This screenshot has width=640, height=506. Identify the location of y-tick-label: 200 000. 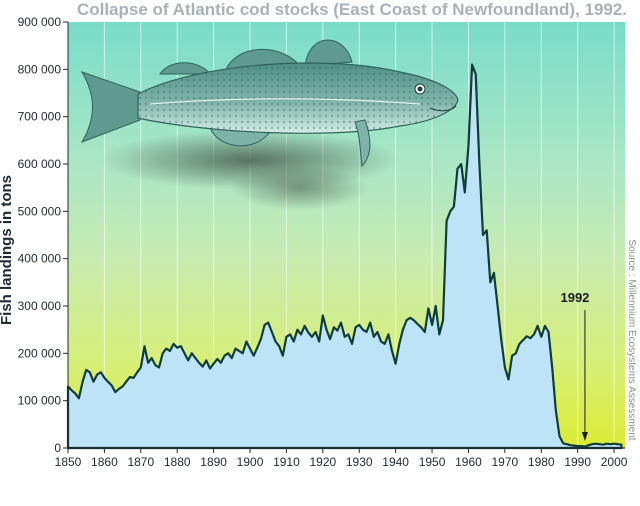
(40, 353).